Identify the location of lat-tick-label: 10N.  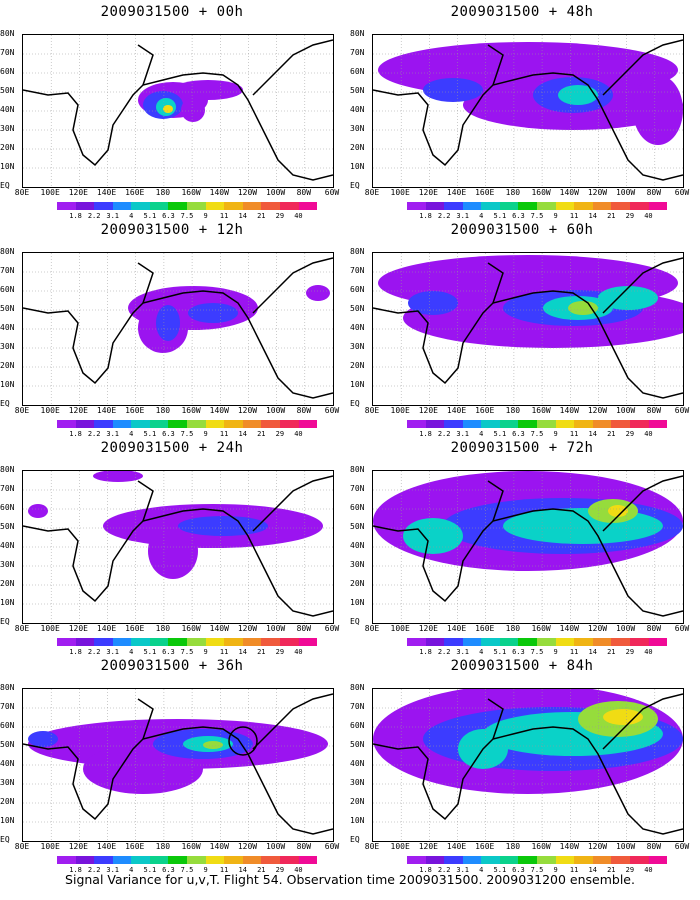
(7, 820).